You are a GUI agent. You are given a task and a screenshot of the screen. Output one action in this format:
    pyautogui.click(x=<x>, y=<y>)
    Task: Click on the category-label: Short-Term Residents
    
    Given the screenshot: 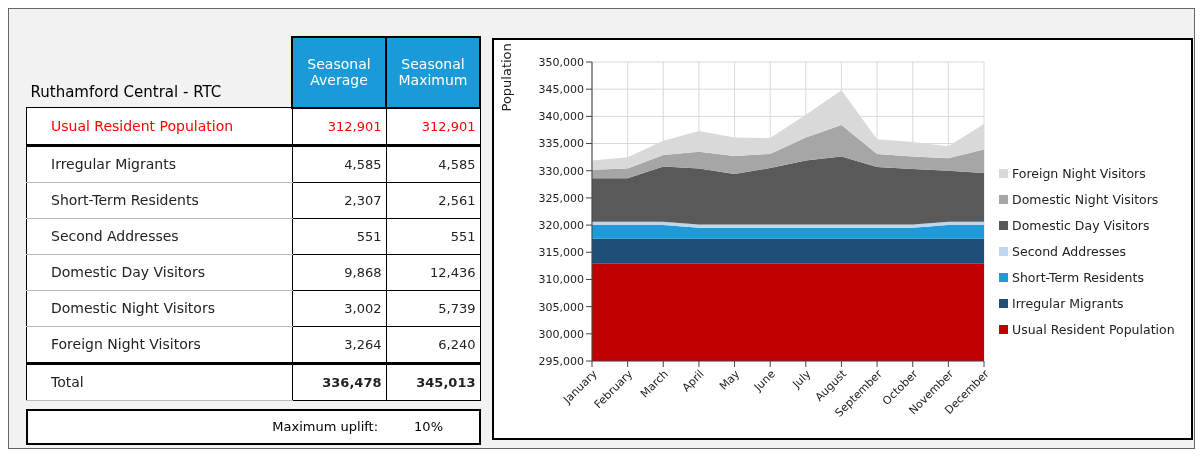 What is the action you would take?
    pyautogui.click(x=159, y=200)
    